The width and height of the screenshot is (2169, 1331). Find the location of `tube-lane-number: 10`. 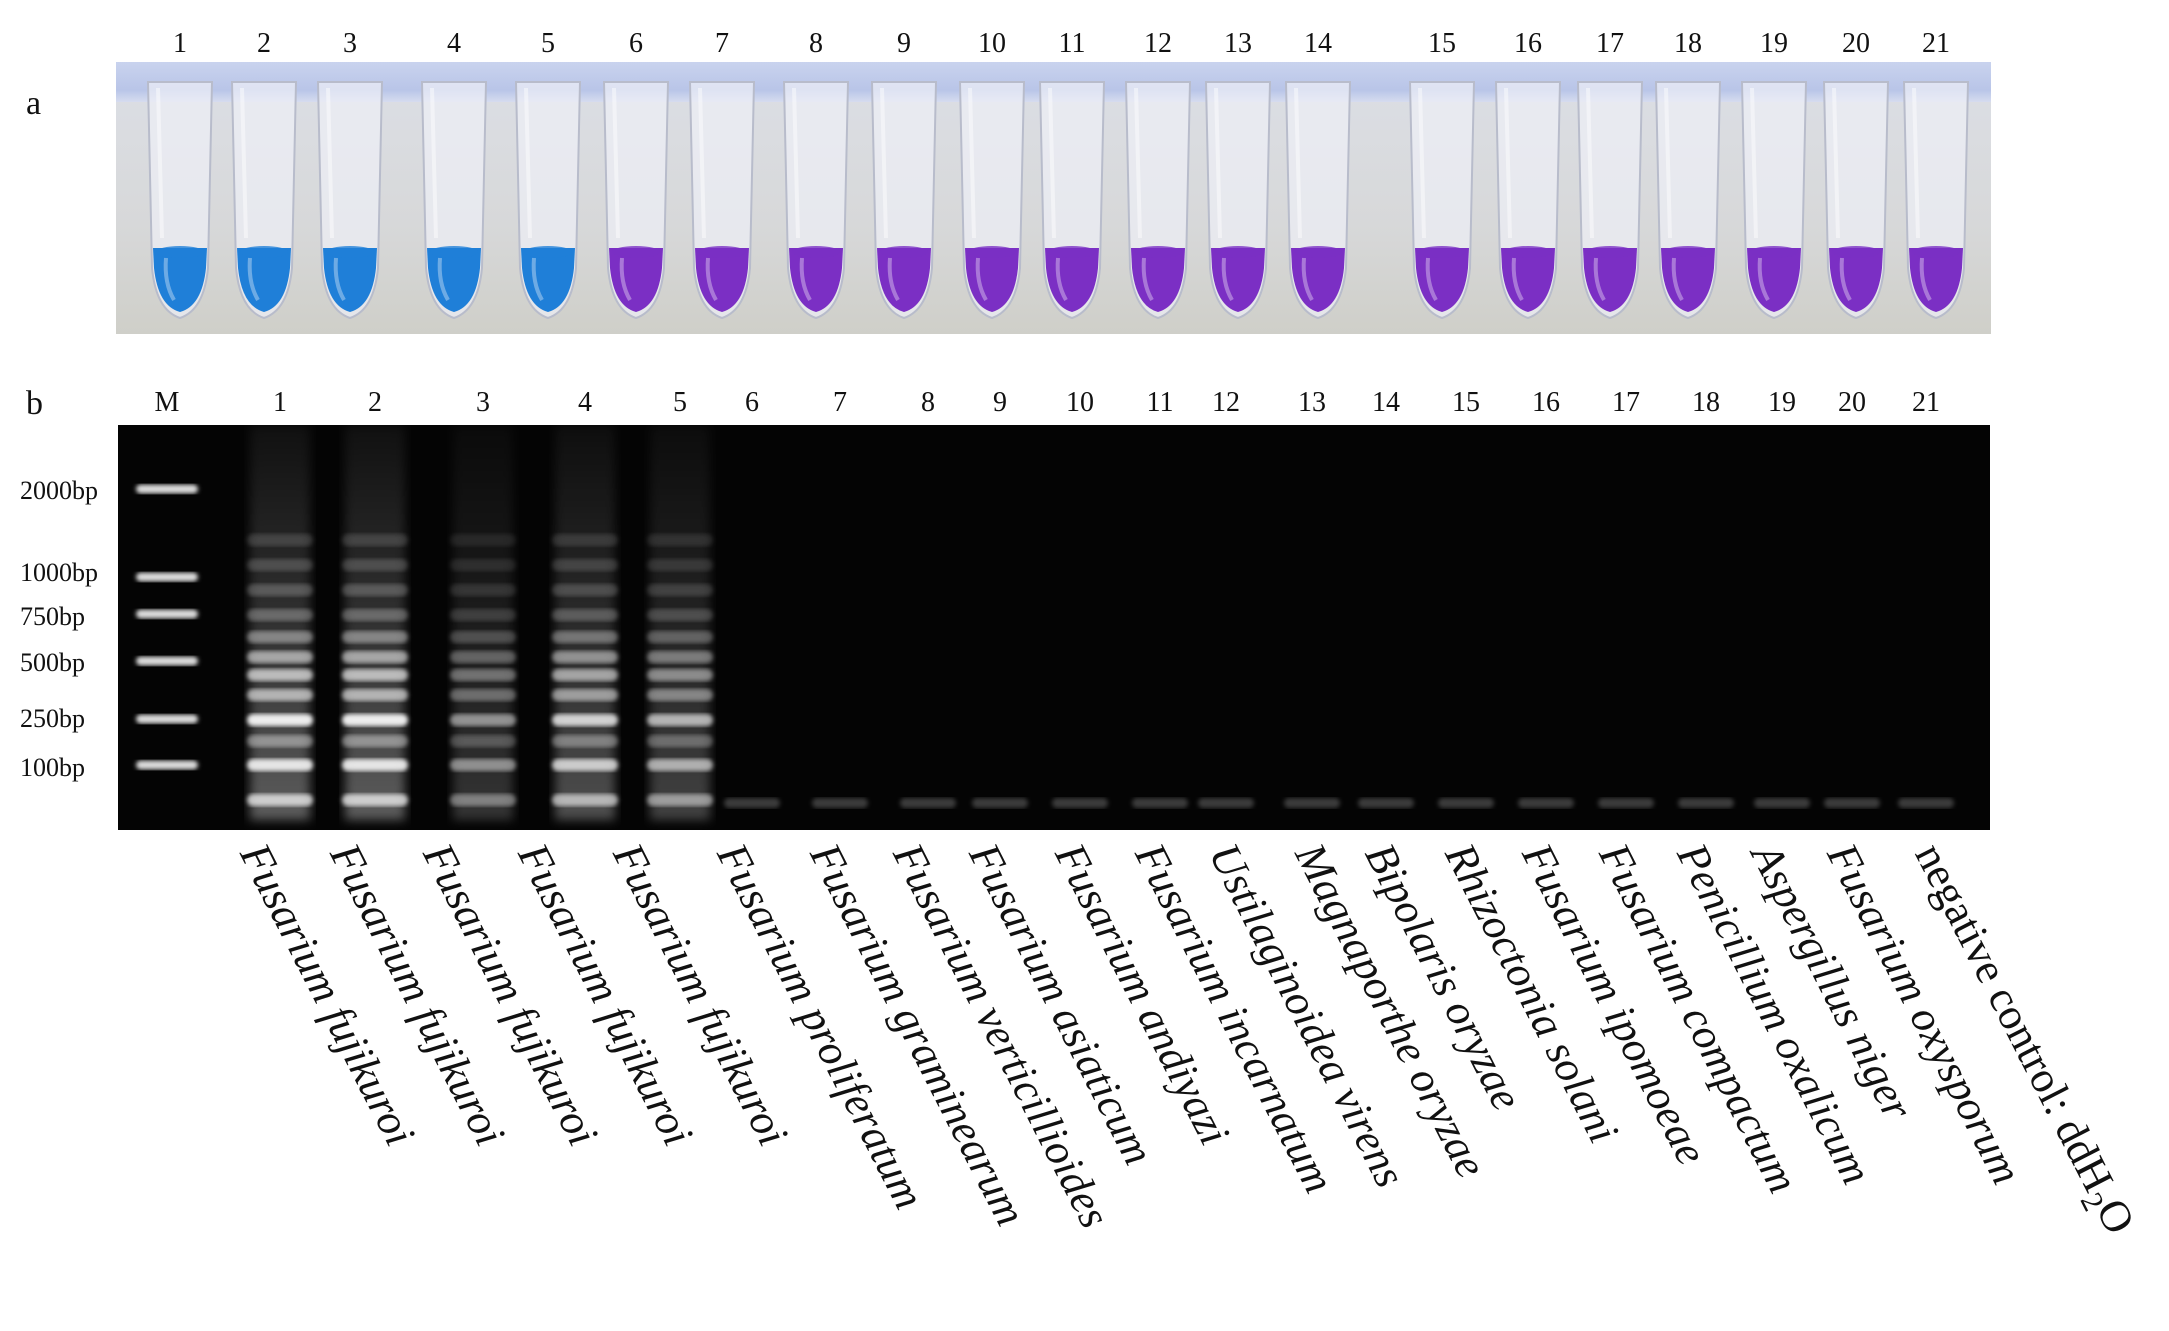

tube-lane-number: 10 is located at coordinates (992, 43).